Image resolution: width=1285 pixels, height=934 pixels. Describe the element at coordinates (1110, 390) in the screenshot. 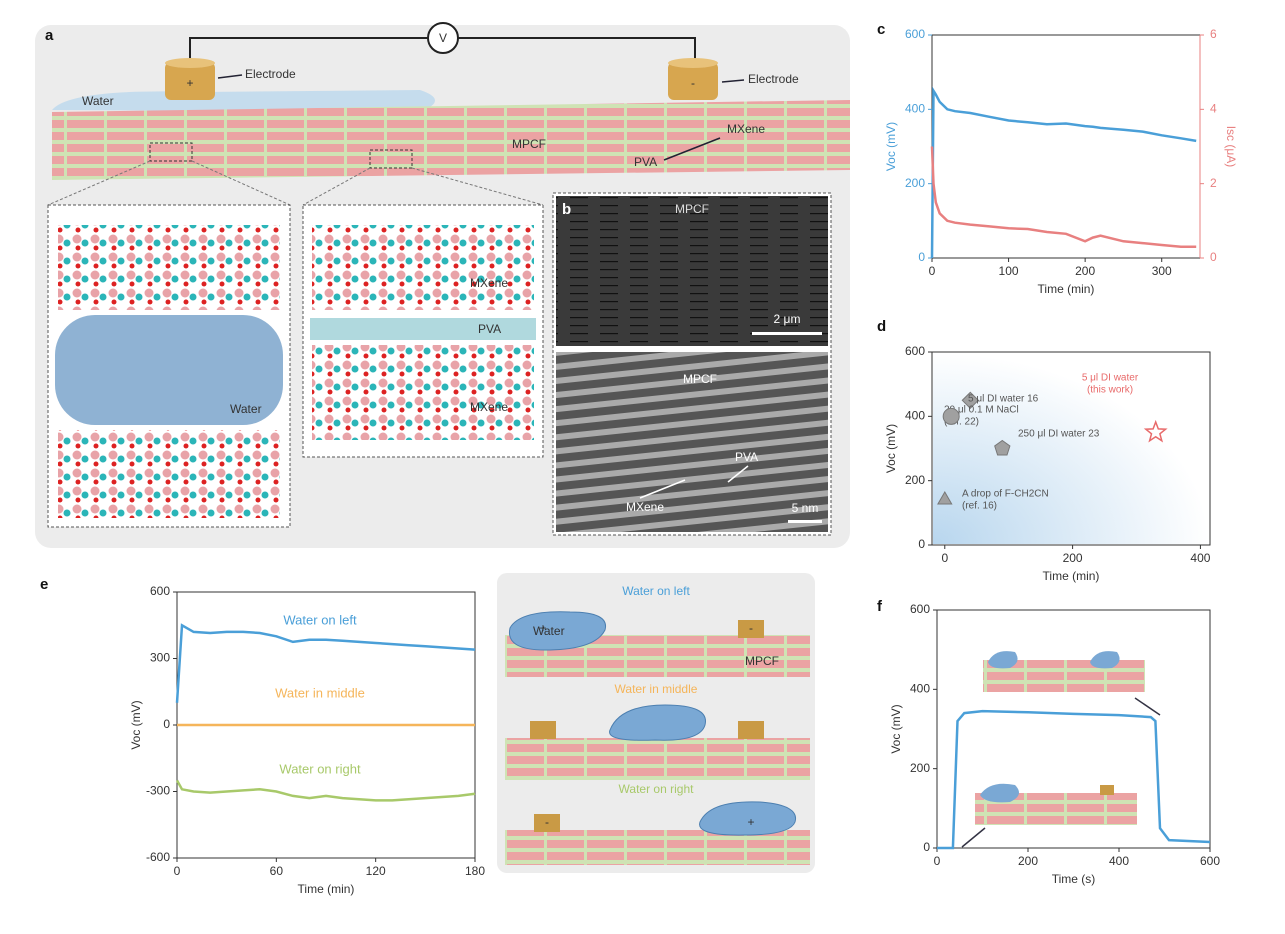

I see `point-label: (this work)` at that location.